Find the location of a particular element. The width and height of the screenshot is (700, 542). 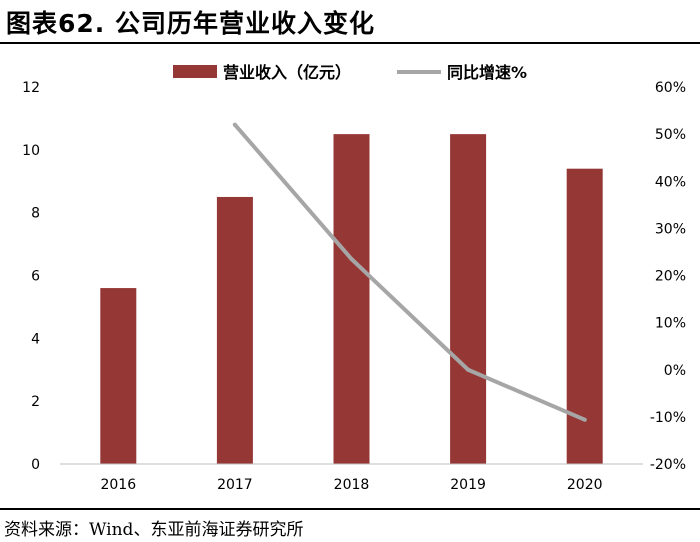

y2-tick-label: 0% is located at coordinates (675, 371).